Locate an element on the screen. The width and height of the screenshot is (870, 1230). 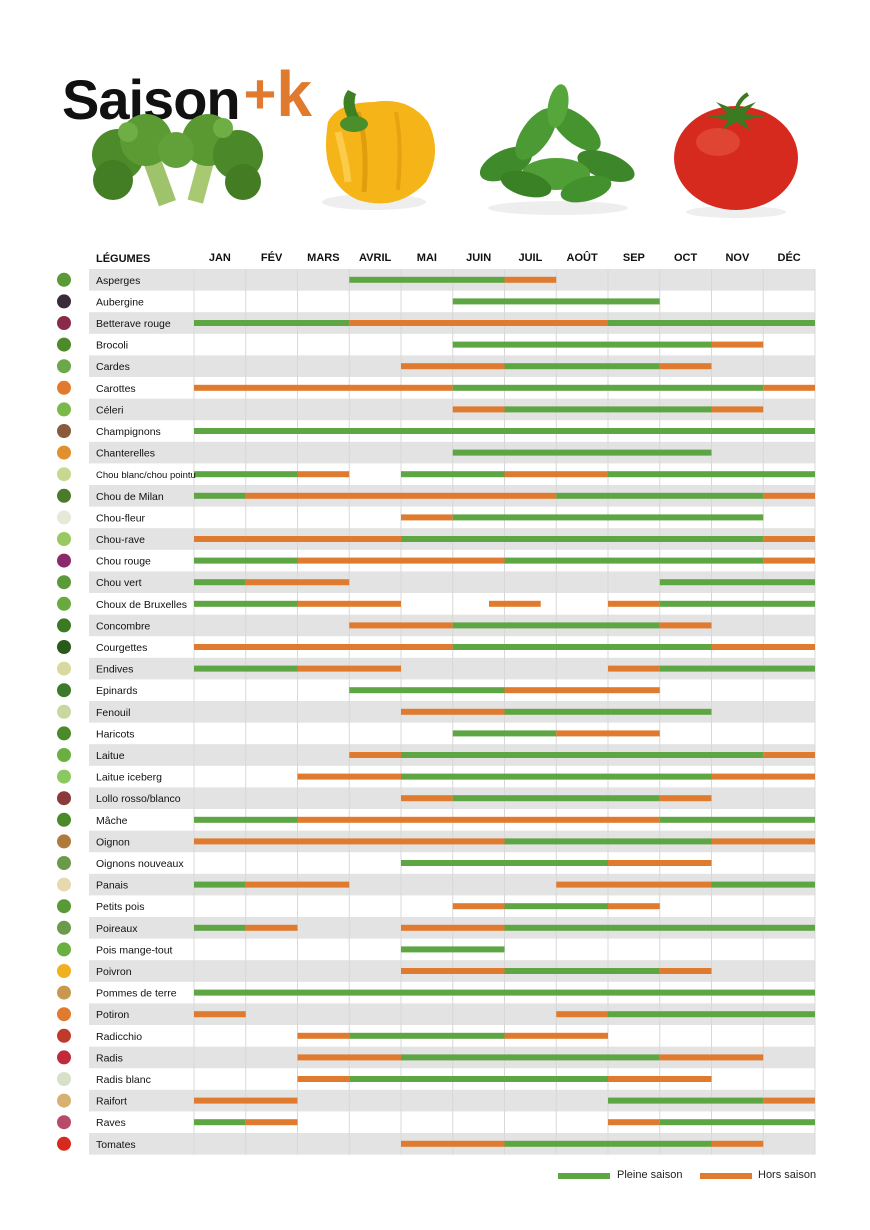
month-header: SEP is located at coordinates (634, 258).